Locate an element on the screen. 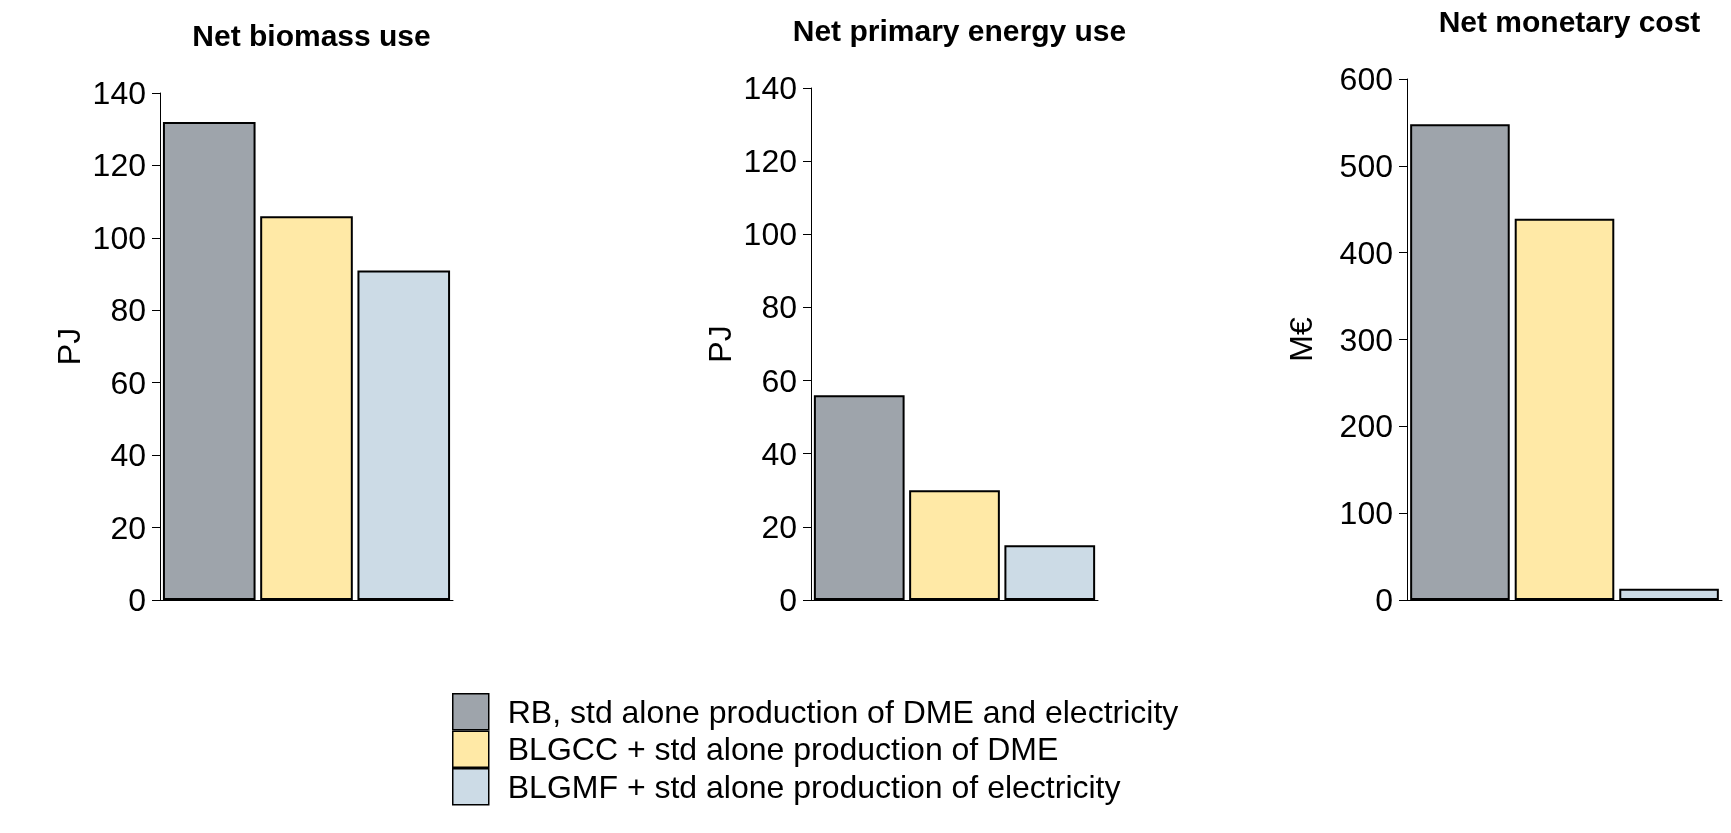  legend-label: BLGMF + std alone production of electricity is located at coordinates (814, 786).